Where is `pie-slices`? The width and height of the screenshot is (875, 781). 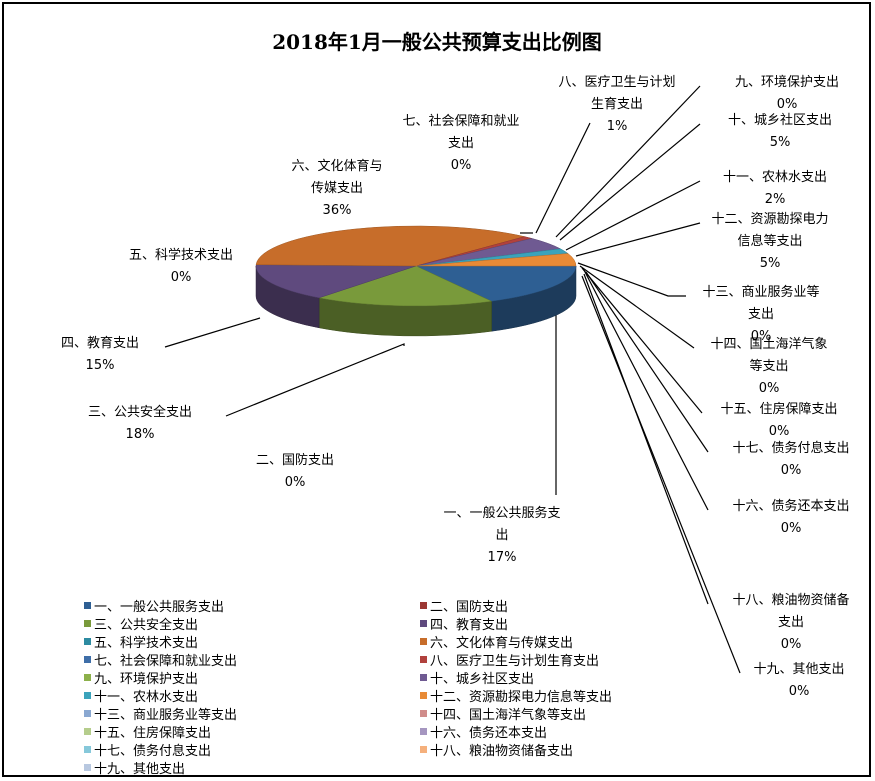
pie-slices is located at coordinates (416, 281).